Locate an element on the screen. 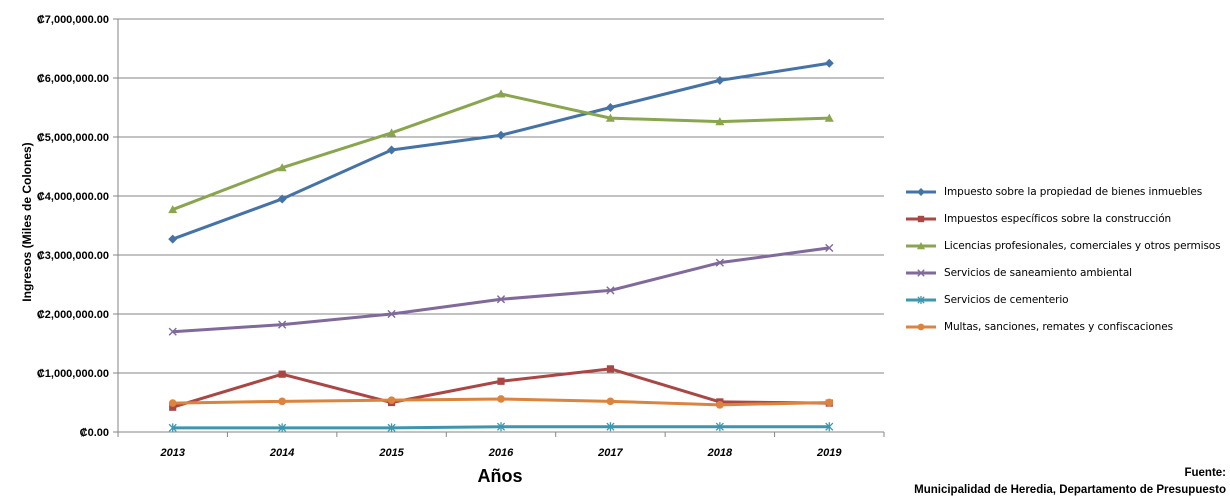 This screenshot has width=1230, height=503. legend-item: Servicios de saneamiento ambiental is located at coordinates (1067, 272).